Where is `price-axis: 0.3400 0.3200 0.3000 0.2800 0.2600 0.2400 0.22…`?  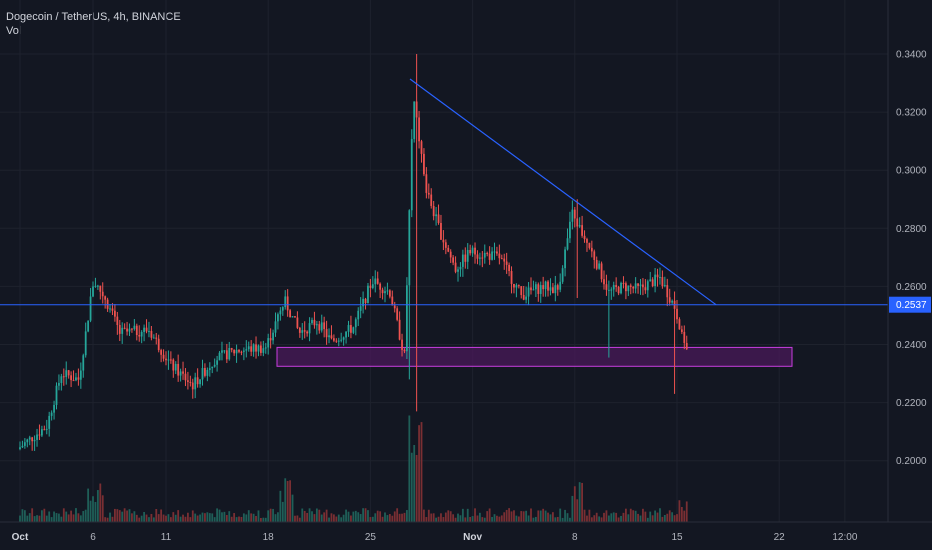 price-axis: 0.3400 0.3200 0.3000 0.2800 0.2600 0.2400 0.22… is located at coordinates (911, 259).